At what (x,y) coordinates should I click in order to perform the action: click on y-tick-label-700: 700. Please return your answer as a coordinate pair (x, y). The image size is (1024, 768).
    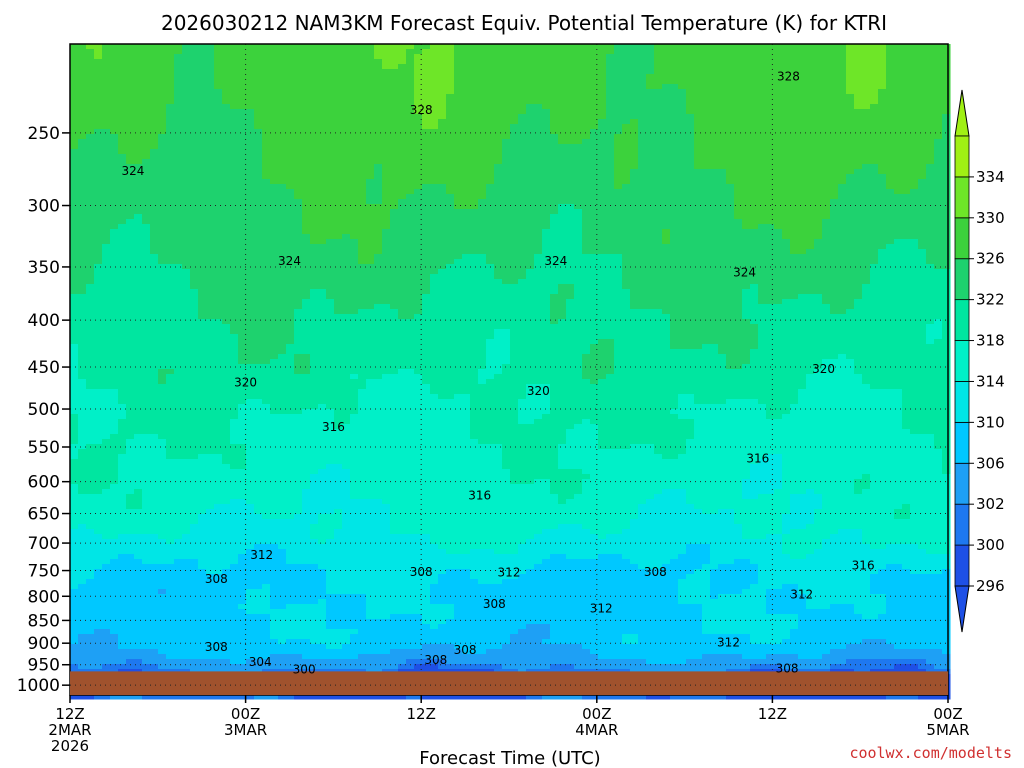
    Looking at the image, I should click on (44, 544).